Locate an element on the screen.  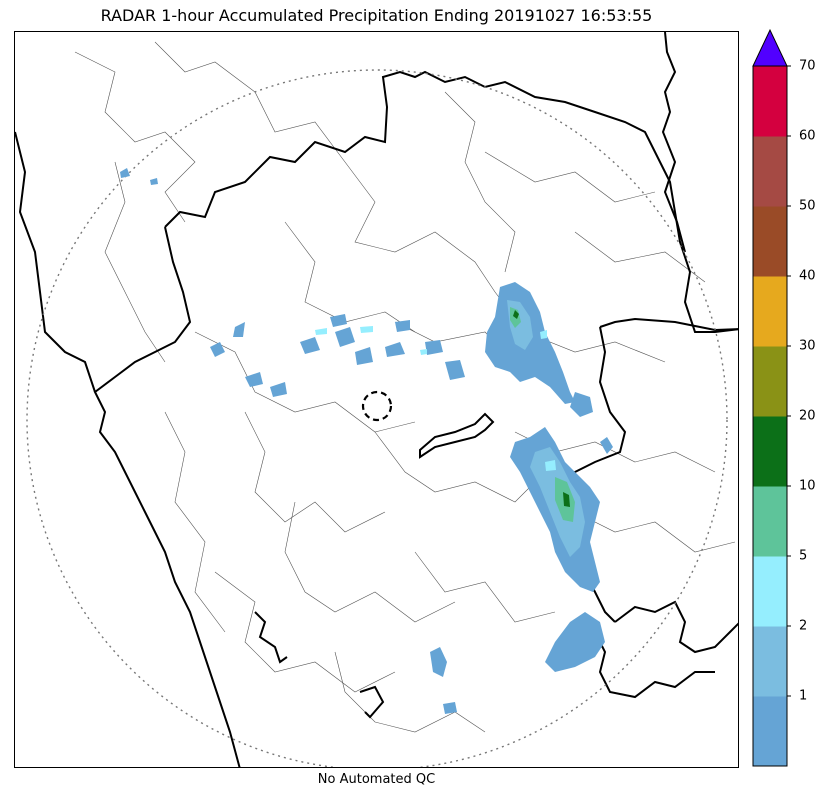
colorbar-tick-label: 30 is located at coordinates (807, 346).